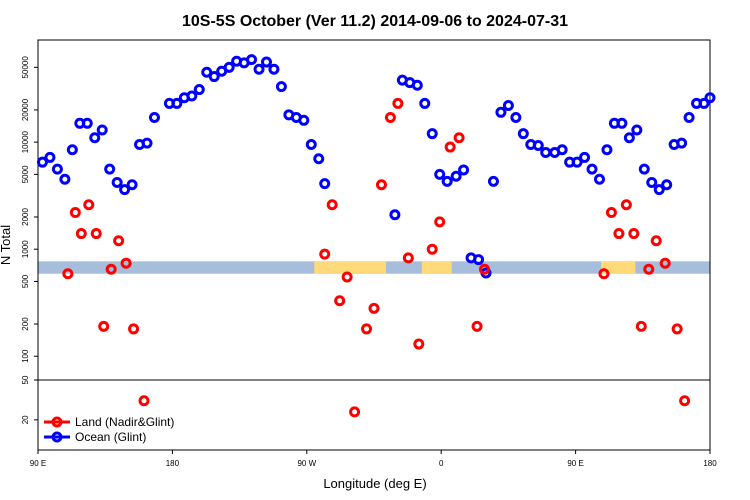 Image resolution: width=750 pixels, height=500 pixels. What do you see at coordinates (25, 249) in the screenshot?
I see `y-tick-label: 1000` at bounding box center [25, 249].